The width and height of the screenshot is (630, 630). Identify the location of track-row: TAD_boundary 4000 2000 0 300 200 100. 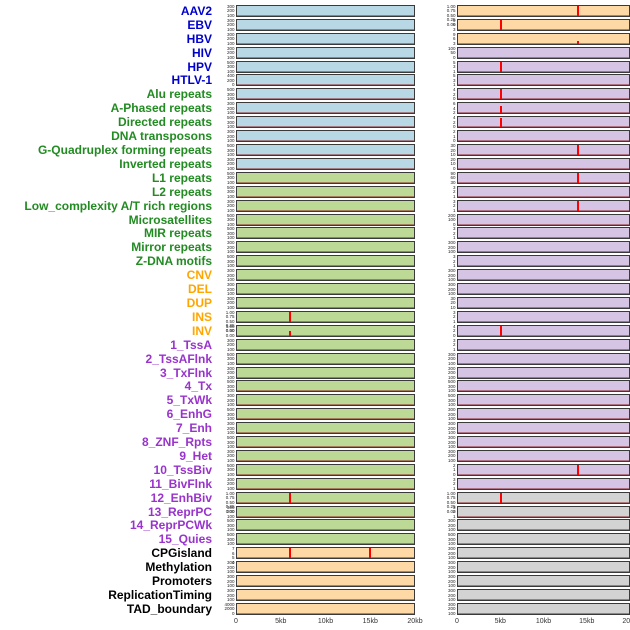
(315, 609).